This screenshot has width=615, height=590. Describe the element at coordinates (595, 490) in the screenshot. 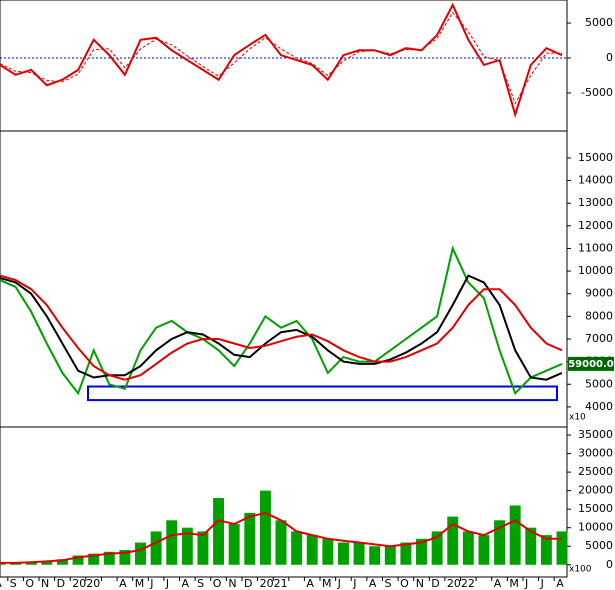

I see `y-tick-label: 20000` at that location.